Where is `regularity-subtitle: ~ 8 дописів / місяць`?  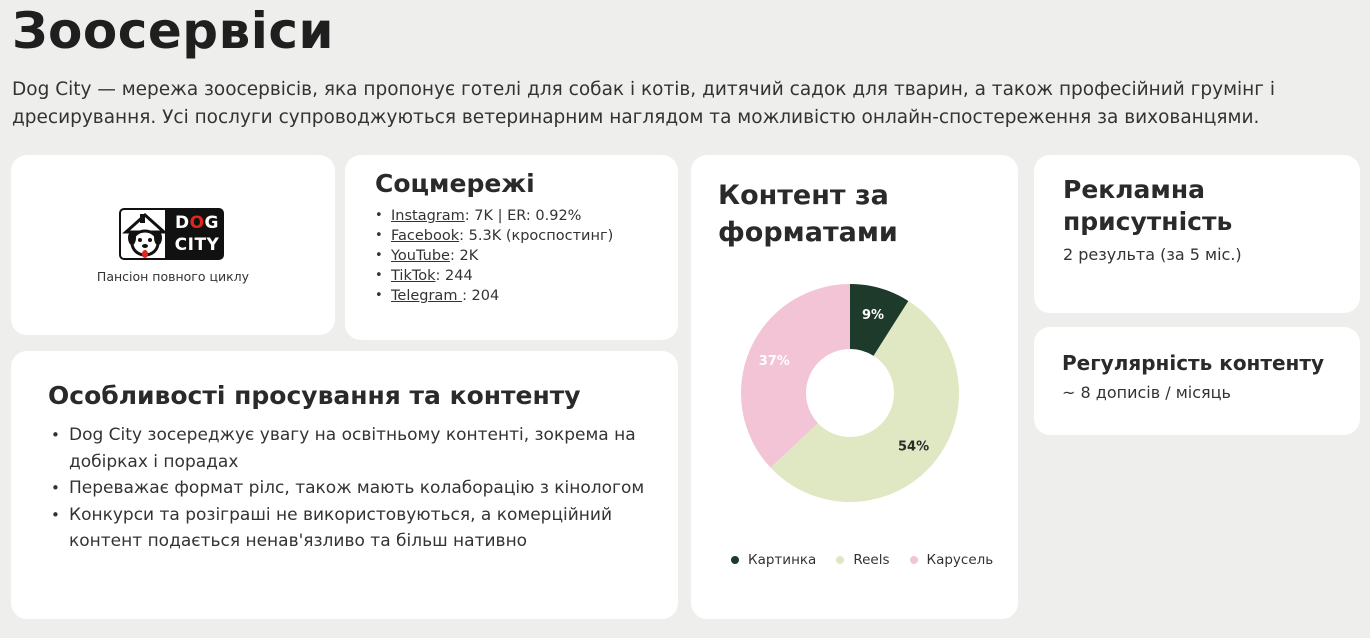 regularity-subtitle: ~ 8 дописів / місяць is located at coordinates (1146, 392).